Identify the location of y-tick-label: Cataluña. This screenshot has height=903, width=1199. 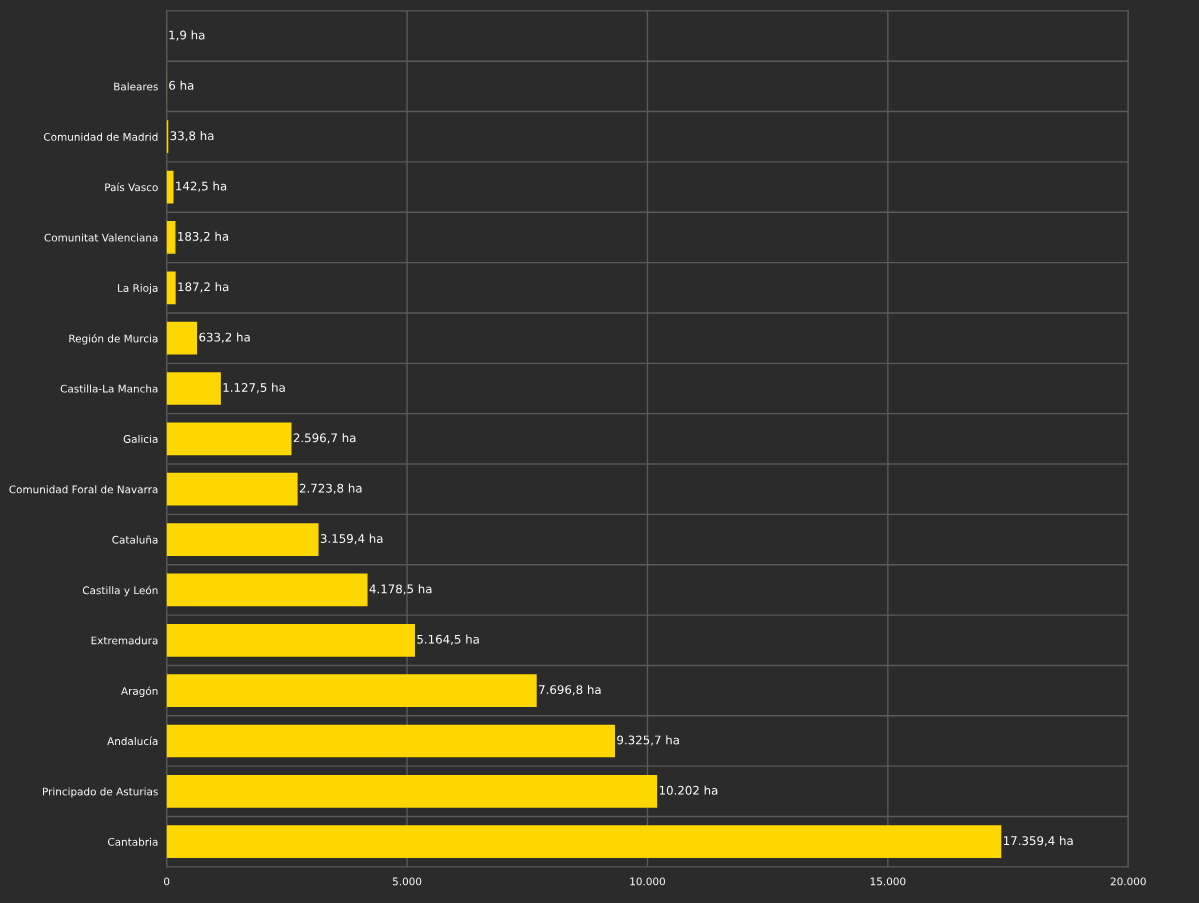
(135, 539).